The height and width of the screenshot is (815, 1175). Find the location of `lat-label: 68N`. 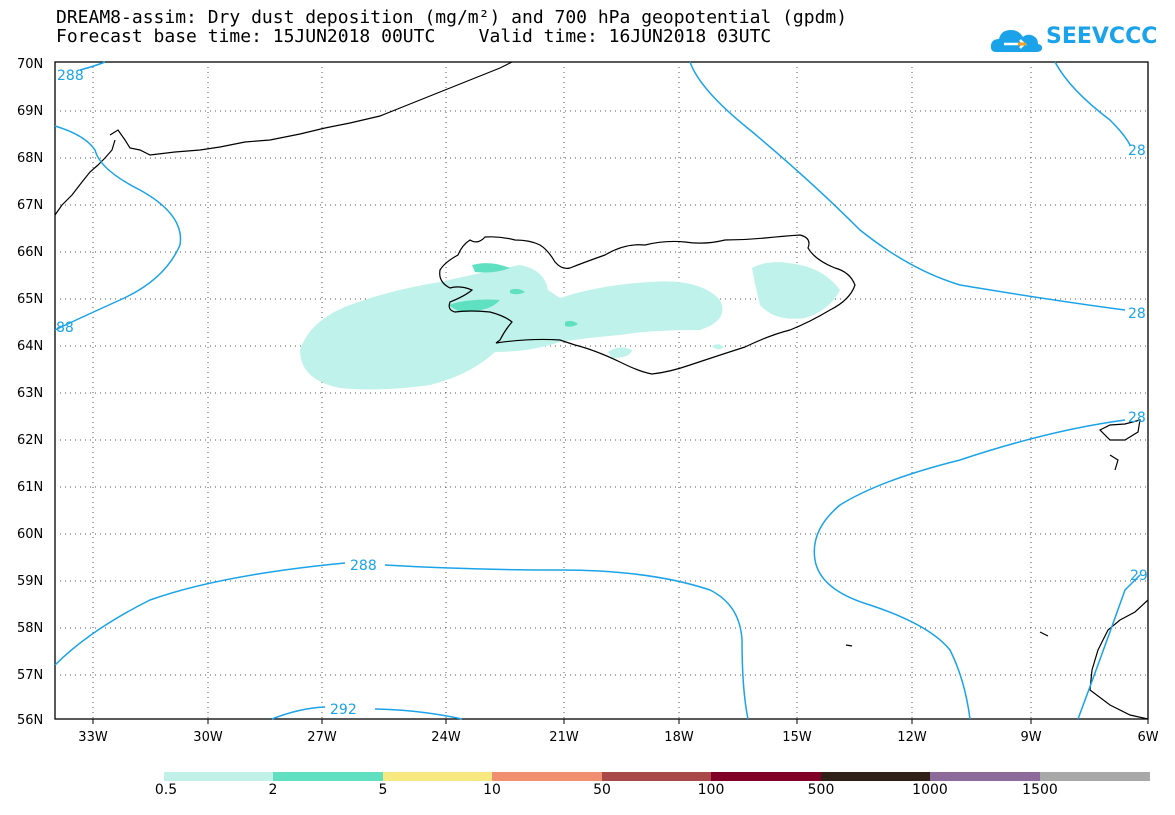

lat-label: 68N is located at coordinates (30, 158).